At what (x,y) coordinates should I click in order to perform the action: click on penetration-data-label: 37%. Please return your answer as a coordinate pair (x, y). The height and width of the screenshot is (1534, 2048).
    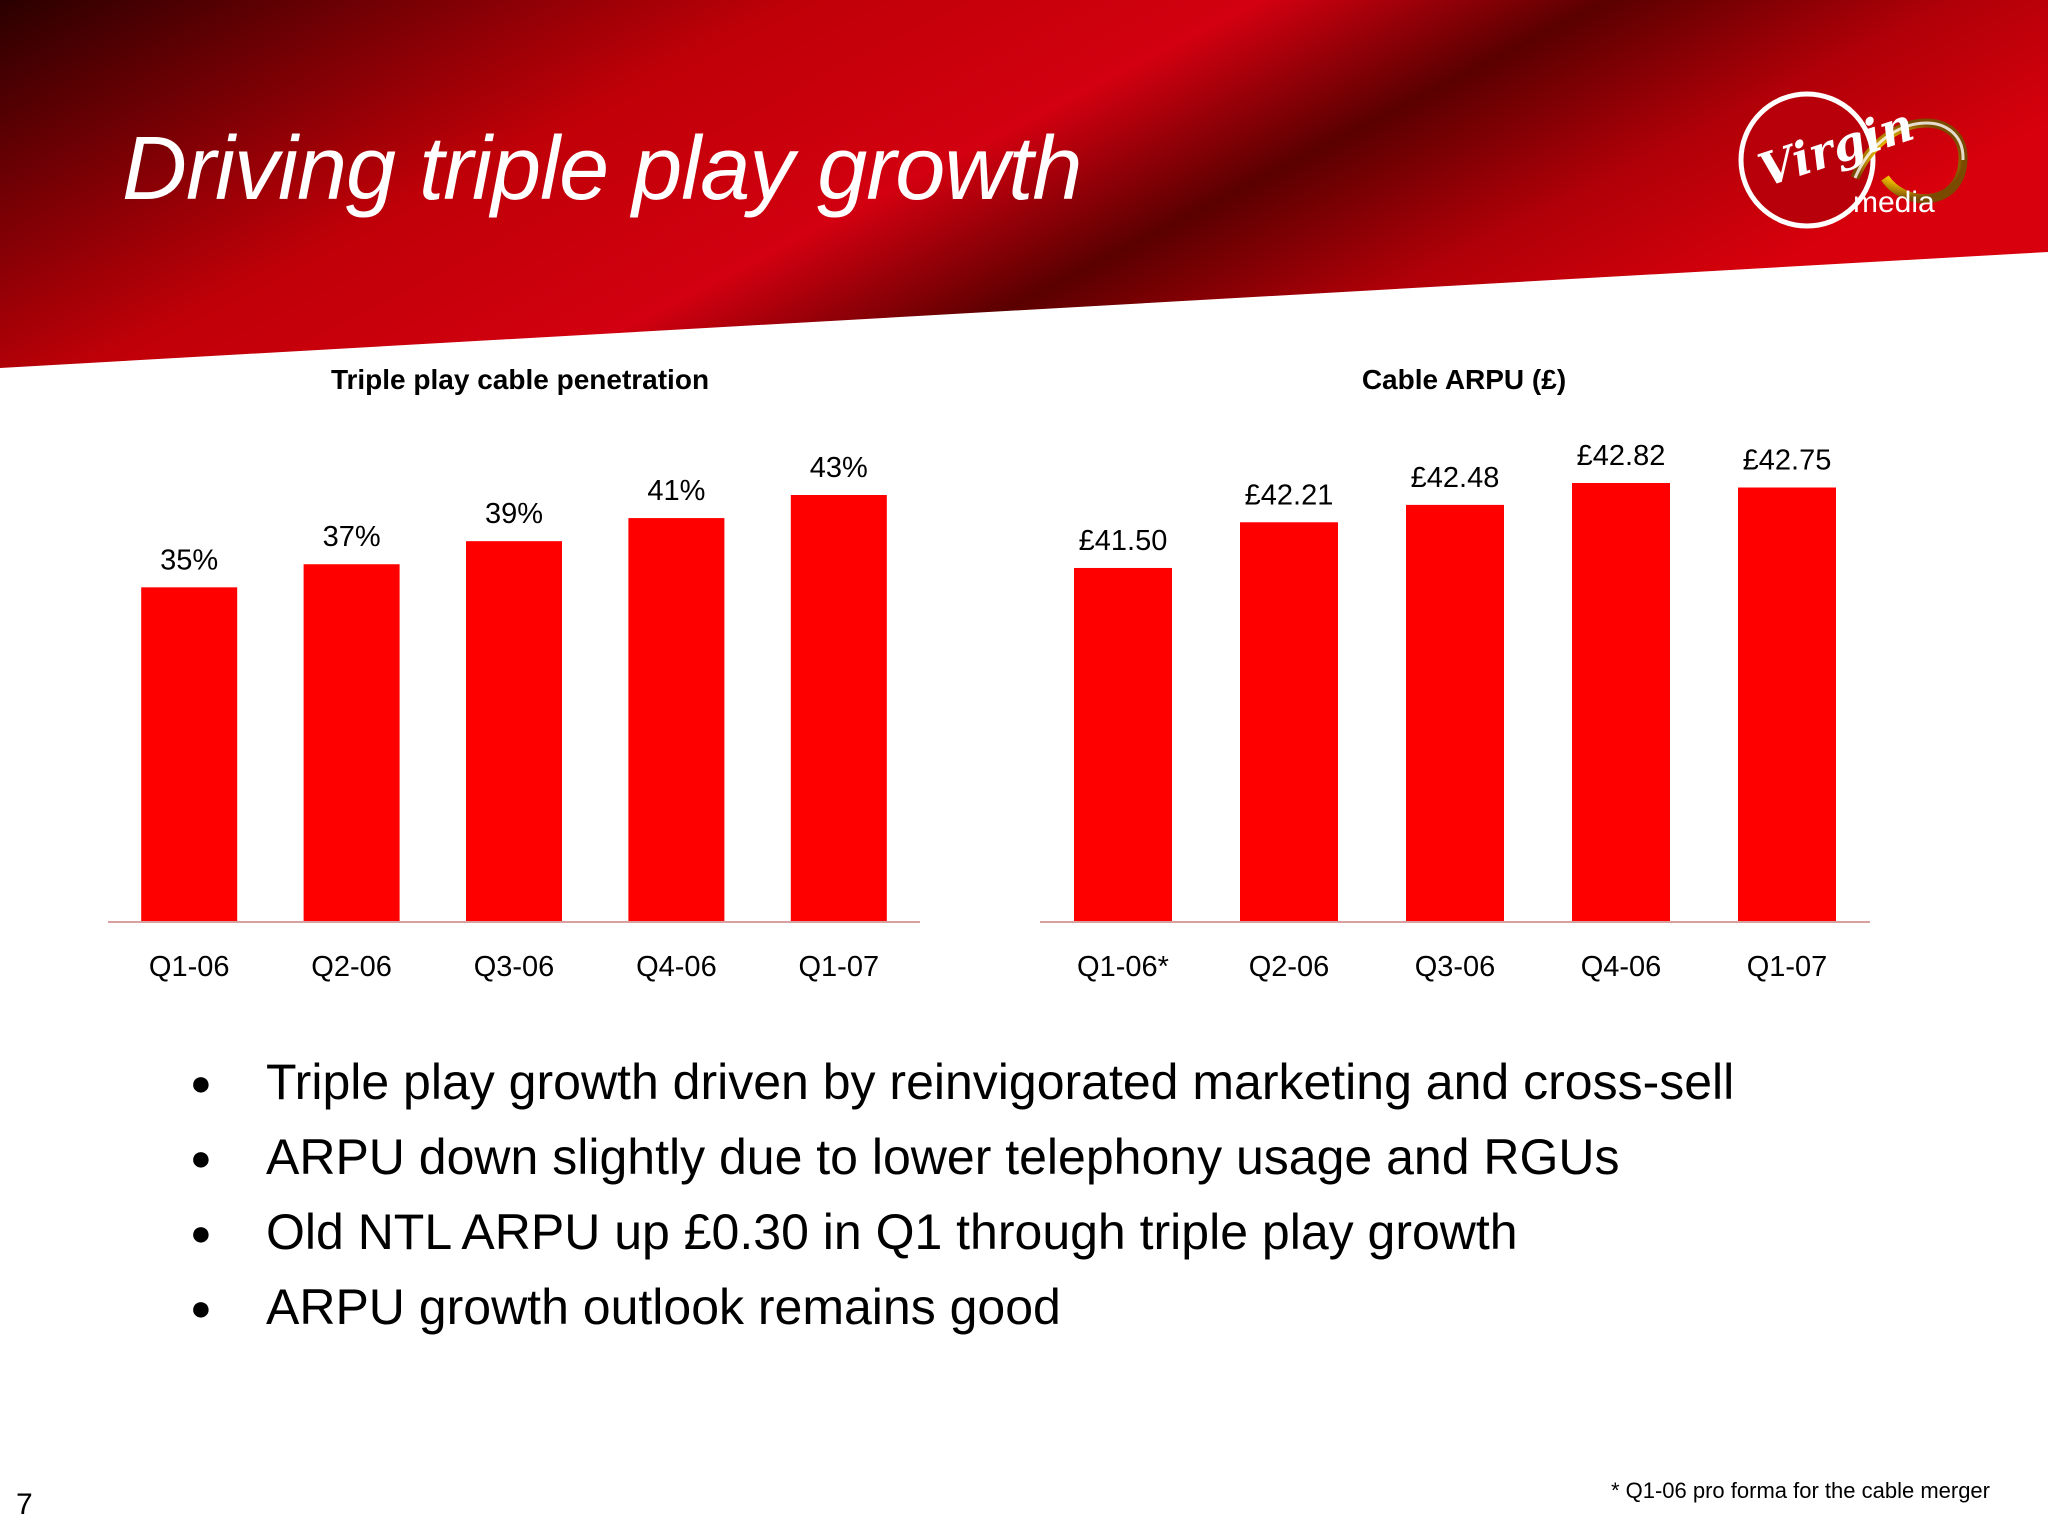
    Looking at the image, I should click on (352, 537).